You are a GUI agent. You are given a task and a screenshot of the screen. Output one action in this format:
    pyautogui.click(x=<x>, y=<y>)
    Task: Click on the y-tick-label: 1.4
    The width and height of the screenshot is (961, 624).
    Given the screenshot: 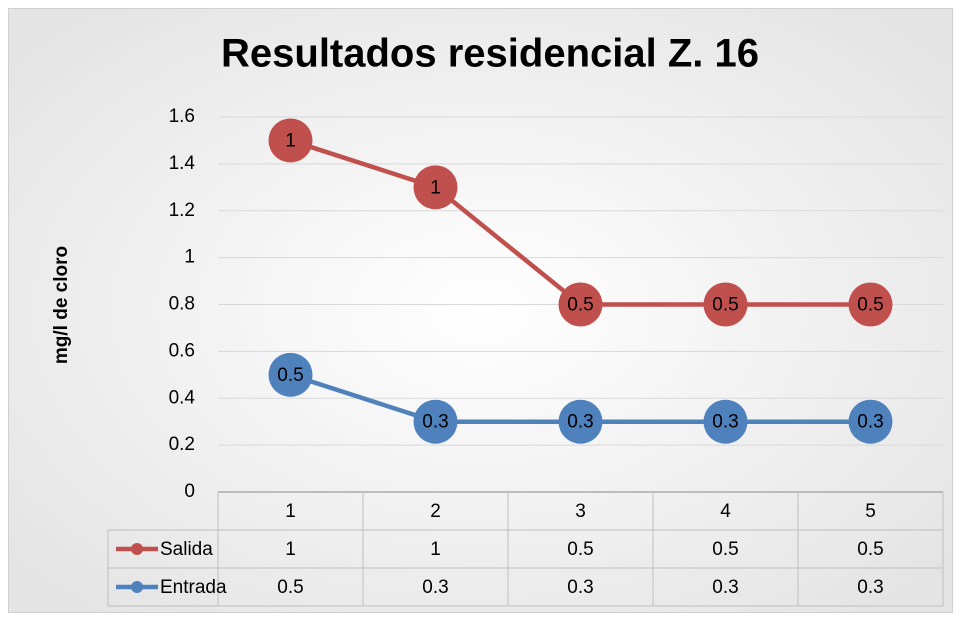 What is the action you would take?
    pyautogui.click(x=182, y=163)
    